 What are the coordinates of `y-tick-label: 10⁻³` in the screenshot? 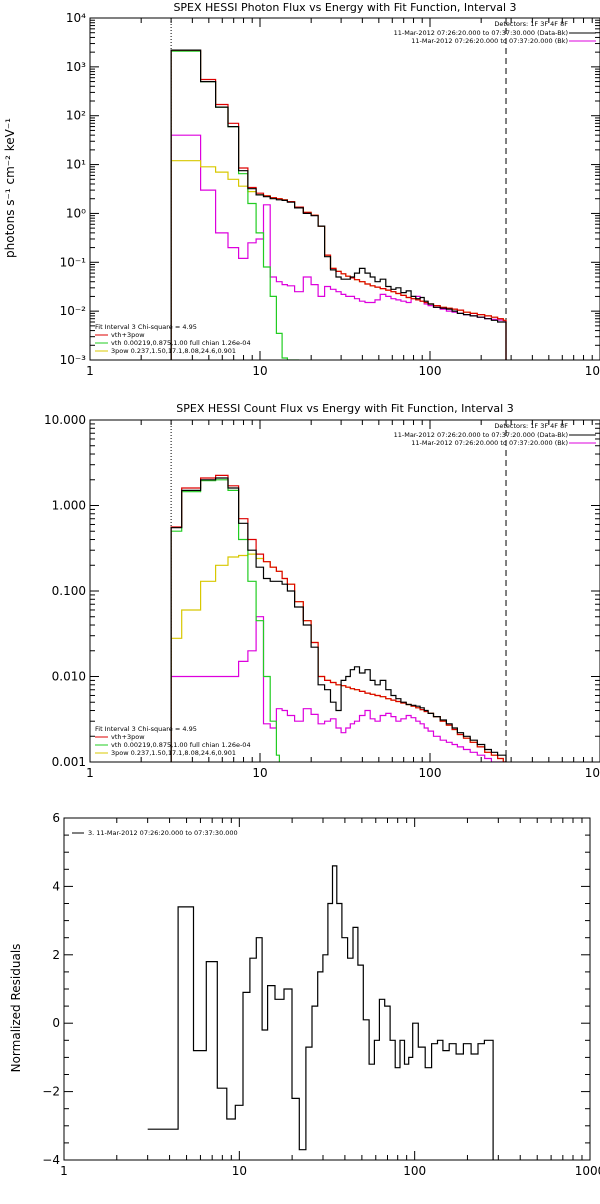 It's located at (73, 360).